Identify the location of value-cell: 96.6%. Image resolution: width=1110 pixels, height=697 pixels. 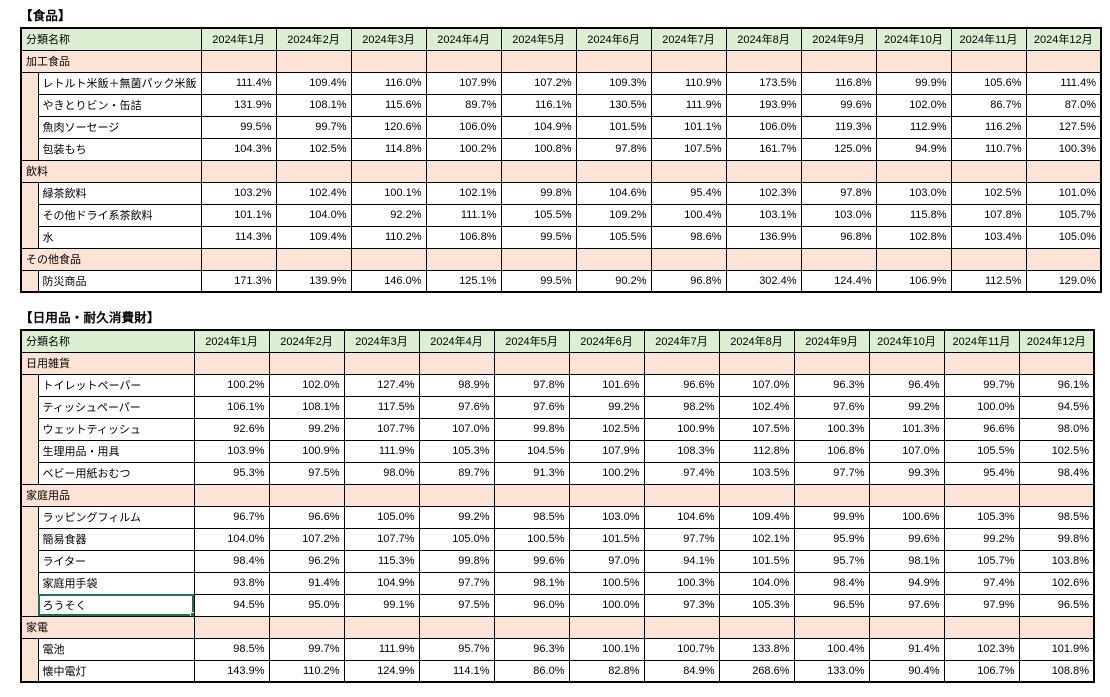
(306, 517).